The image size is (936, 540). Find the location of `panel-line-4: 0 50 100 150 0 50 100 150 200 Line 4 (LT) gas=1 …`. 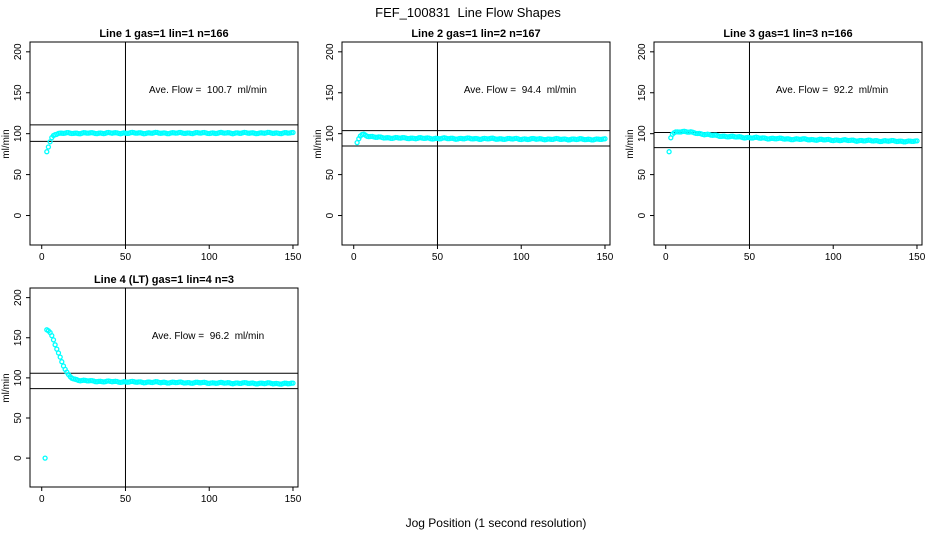

panel-line-4: 0 50 100 150 0 50 100 150 200 Line 4 (LT) gas=1 … is located at coordinates (156, 392).